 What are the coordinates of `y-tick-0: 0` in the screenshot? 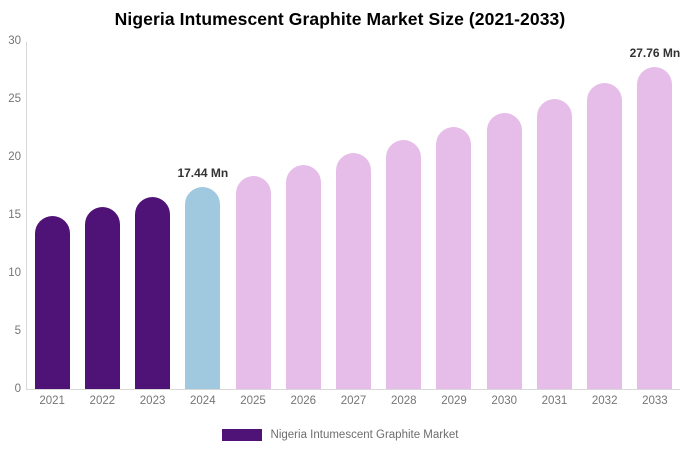 It's located at (17, 389).